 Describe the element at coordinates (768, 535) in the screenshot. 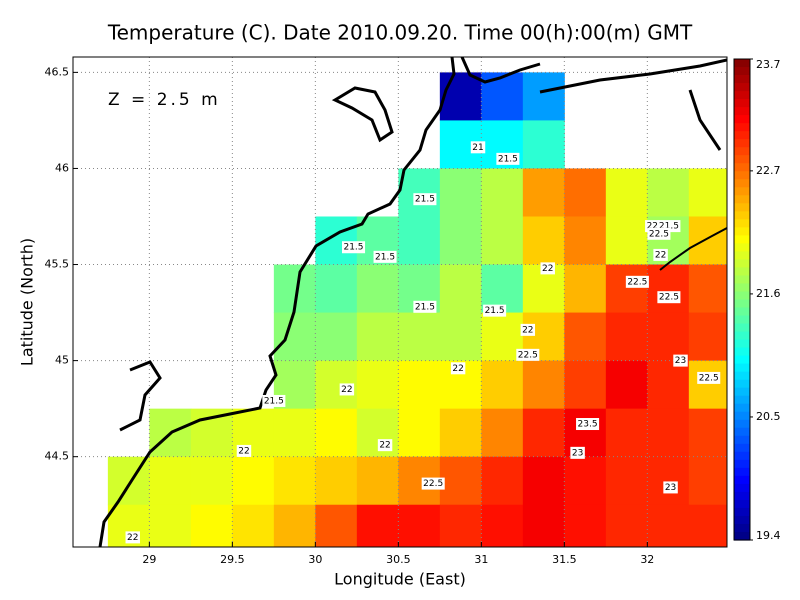

I see `colorbar-tick-label: 19.4` at that location.